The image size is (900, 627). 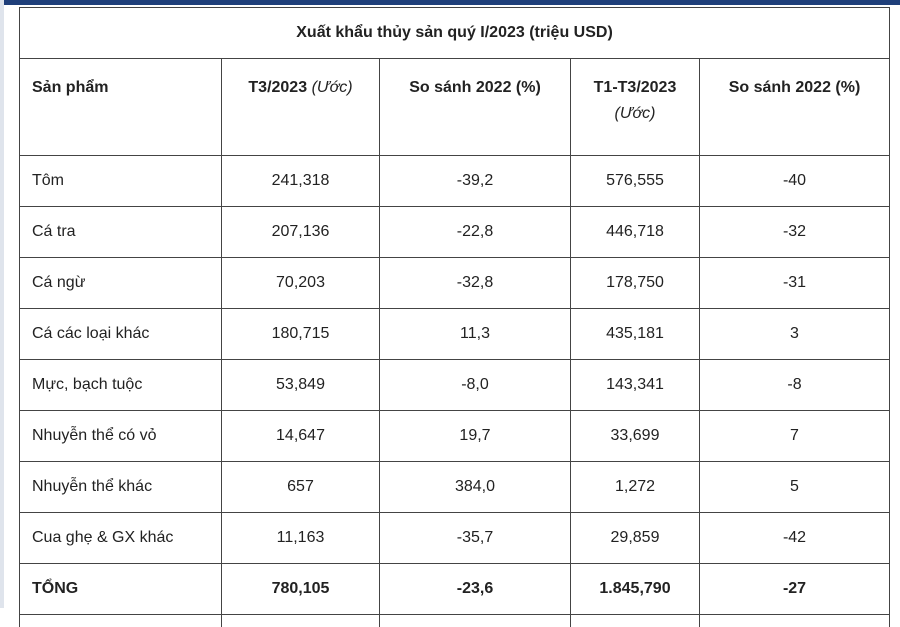 I want to click on cell-t3-value: 53,849, so click(x=301, y=385).